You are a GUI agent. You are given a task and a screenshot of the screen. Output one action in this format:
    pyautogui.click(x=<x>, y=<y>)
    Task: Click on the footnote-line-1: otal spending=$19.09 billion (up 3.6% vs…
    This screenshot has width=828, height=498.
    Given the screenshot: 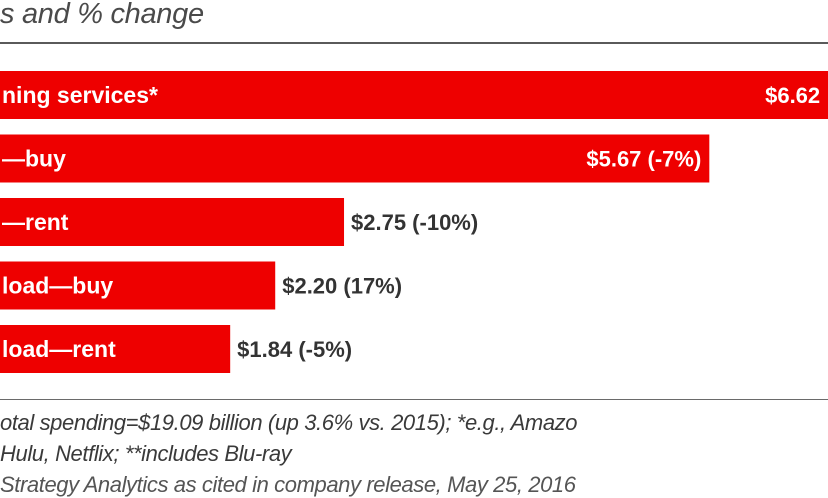 What is the action you would take?
    pyautogui.click(x=289, y=422)
    